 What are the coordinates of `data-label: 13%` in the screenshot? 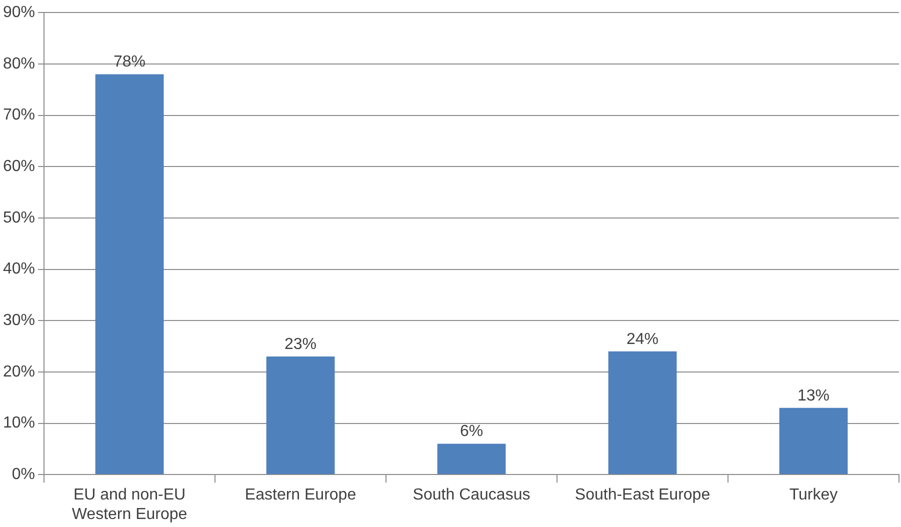 It's located at (813, 395).